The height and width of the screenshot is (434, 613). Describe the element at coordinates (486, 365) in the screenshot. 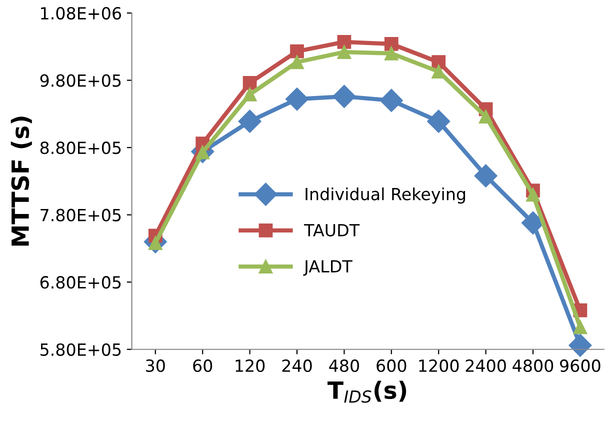

I see `x-tick-label: 2400` at that location.